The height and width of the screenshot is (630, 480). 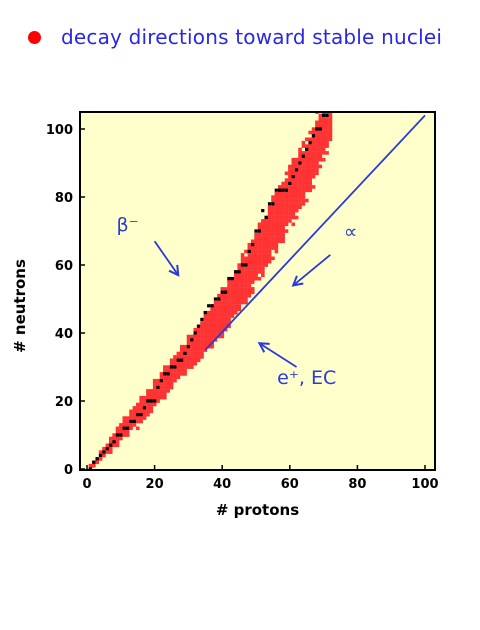 I want to click on x-tick-label: 100, so click(x=424, y=484).